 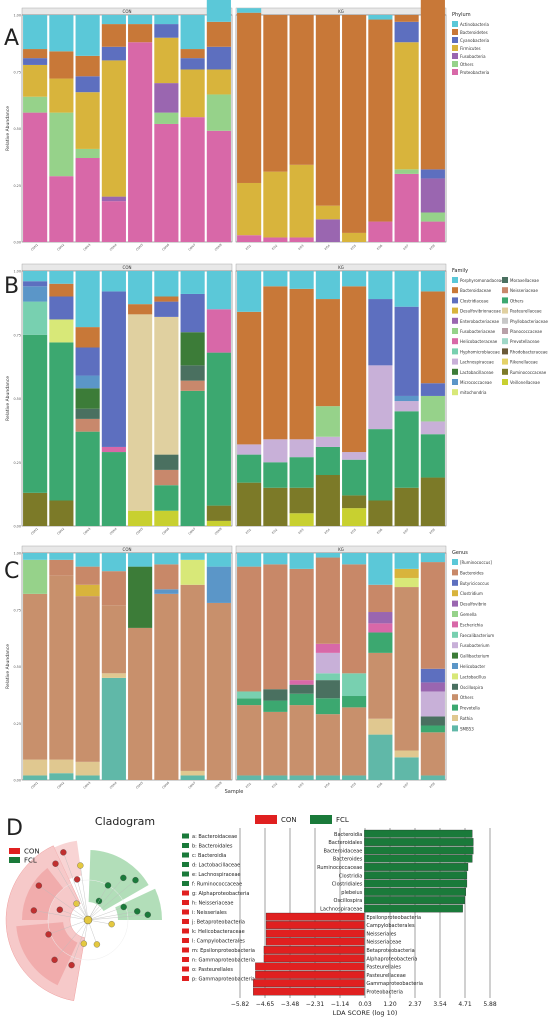 I want to click on legend-label: Moraxellaceae, so click(x=524, y=280).